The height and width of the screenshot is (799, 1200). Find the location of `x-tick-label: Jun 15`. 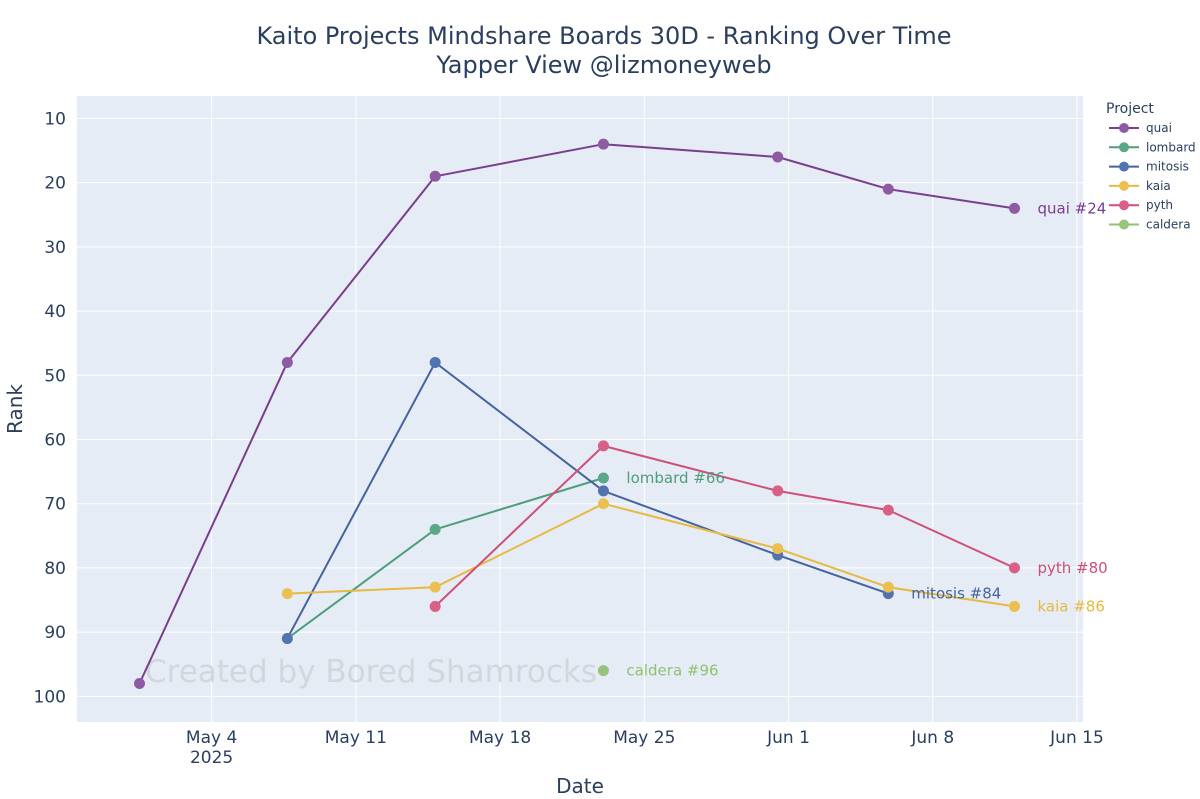

x-tick-label: Jun 15 is located at coordinates (1076, 738).